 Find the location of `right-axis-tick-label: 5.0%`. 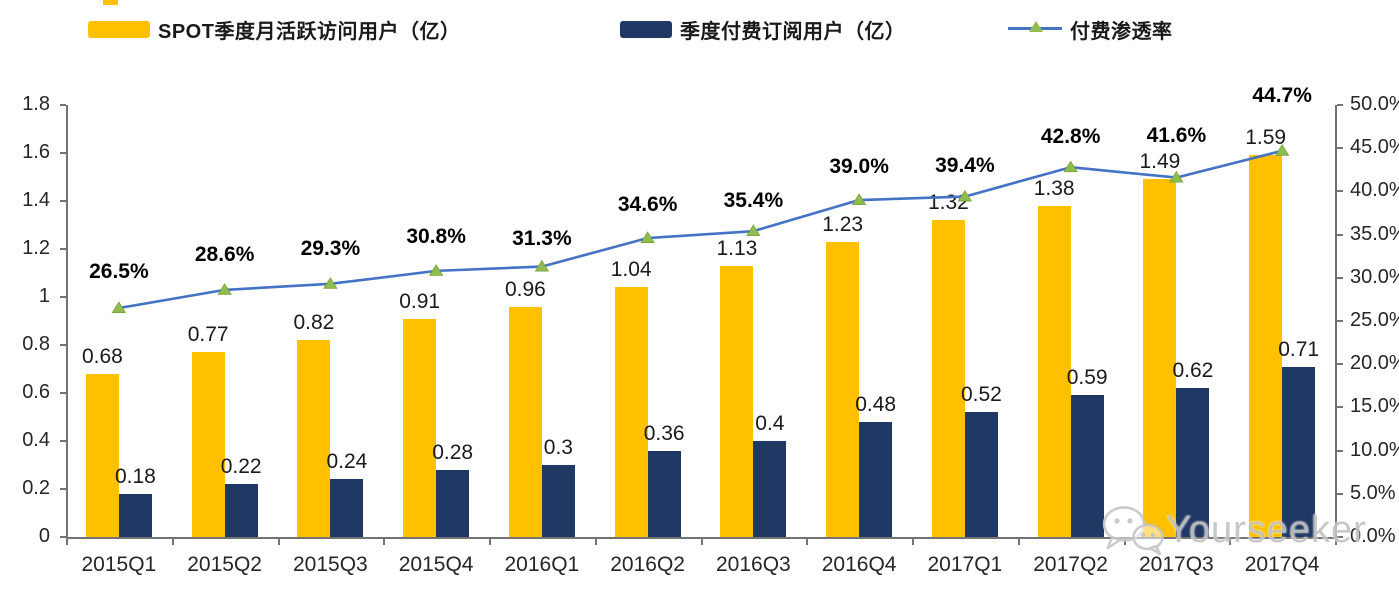

right-axis-tick-label: 5.0% is located at coordinates (1373, 492).